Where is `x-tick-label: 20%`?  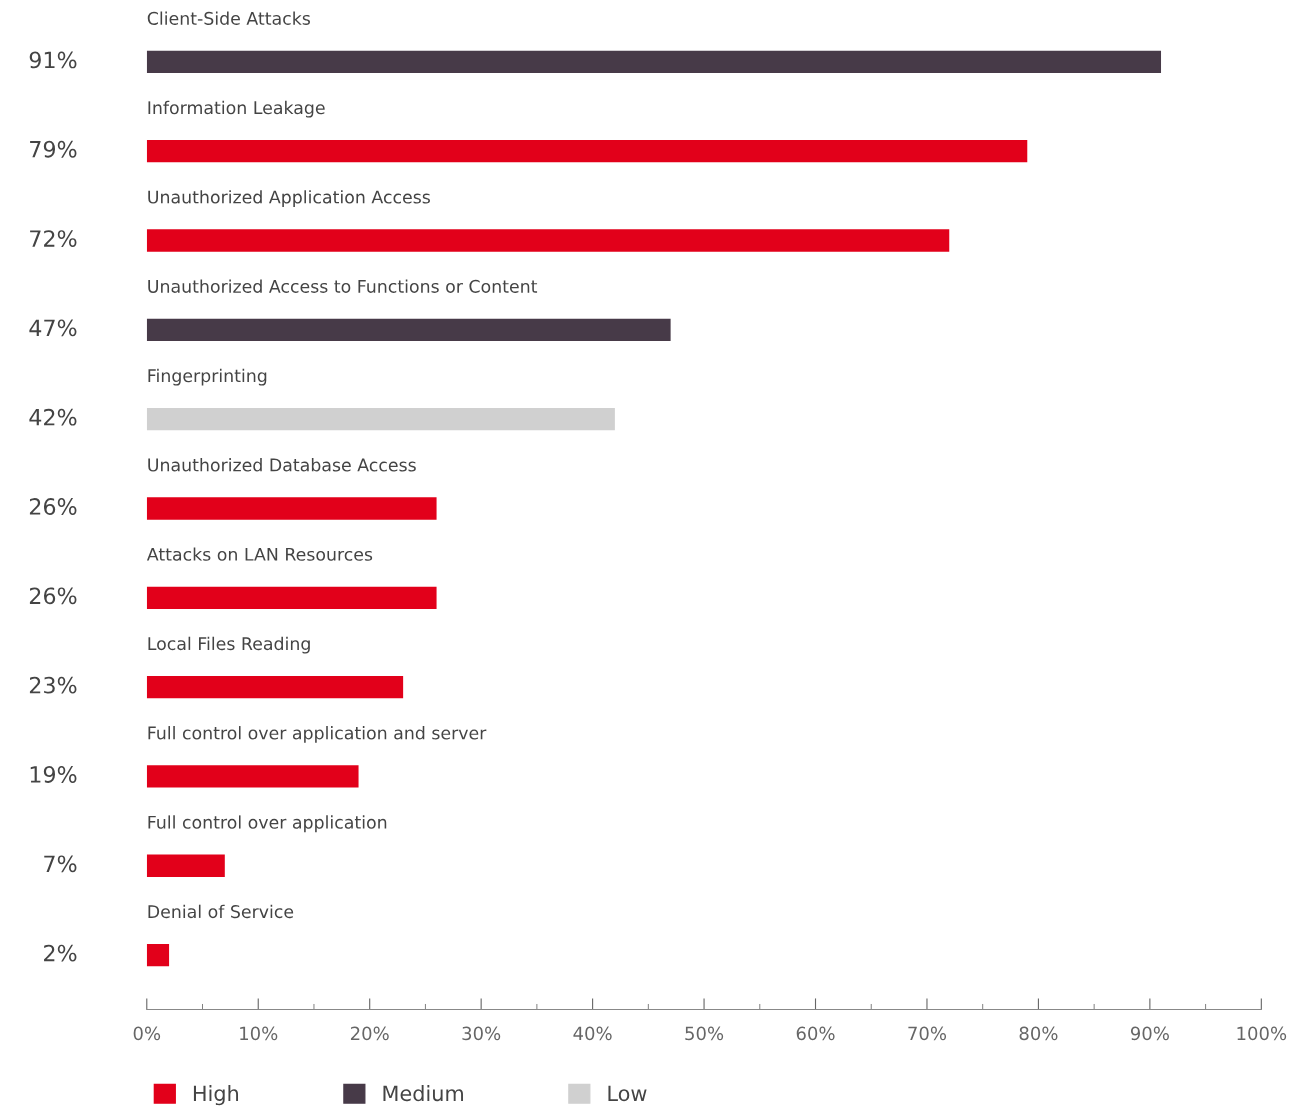 x-tick-label: 20% is located at coordinates (369, 1033).